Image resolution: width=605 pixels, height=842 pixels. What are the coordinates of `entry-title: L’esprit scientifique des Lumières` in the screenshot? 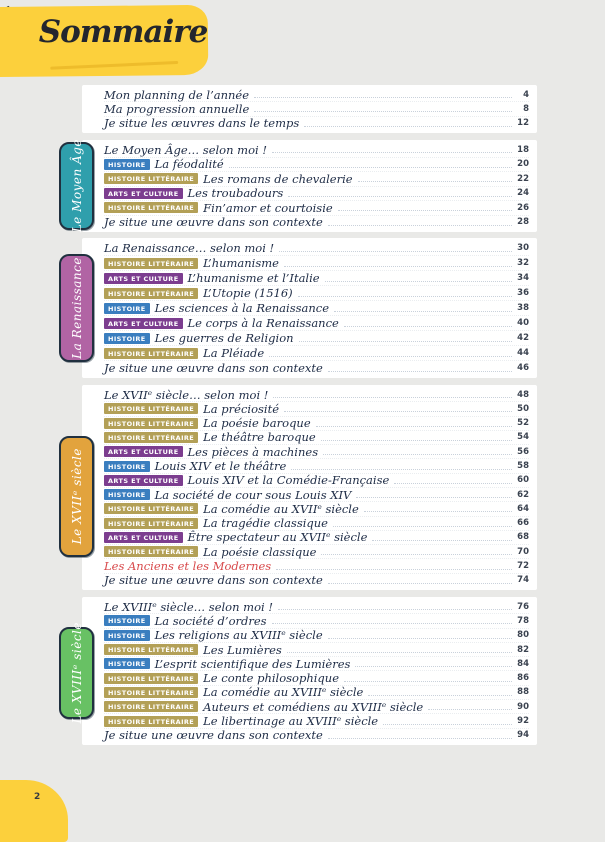 It's located at (252, 663).